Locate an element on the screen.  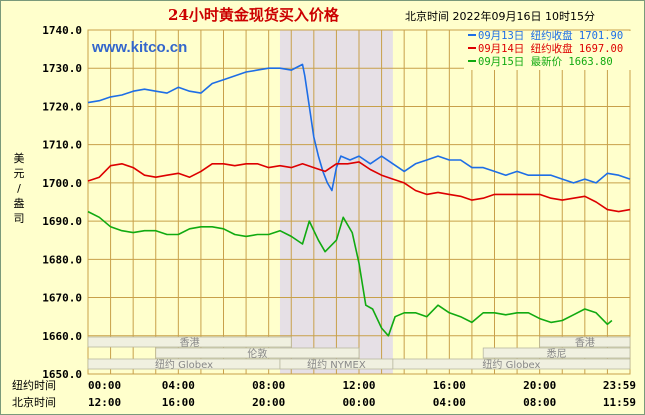
x-tick-label-bj: 16:00 is located at coordinates (178, 402).